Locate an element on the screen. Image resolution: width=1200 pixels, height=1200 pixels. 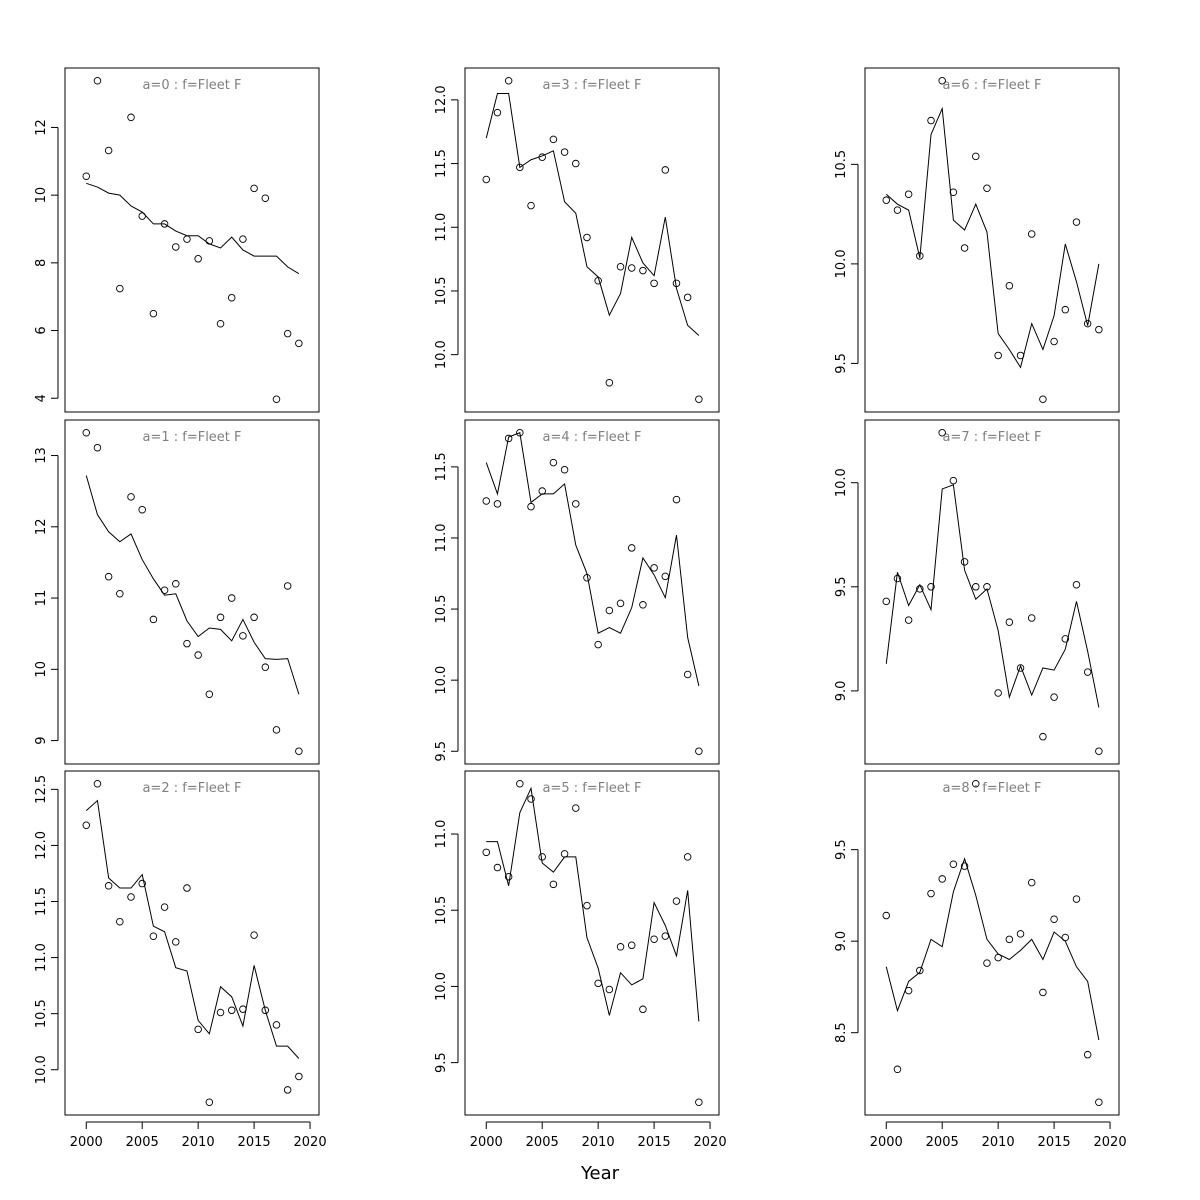
y-tick-label: 11 is located at coordinates (41, 598).